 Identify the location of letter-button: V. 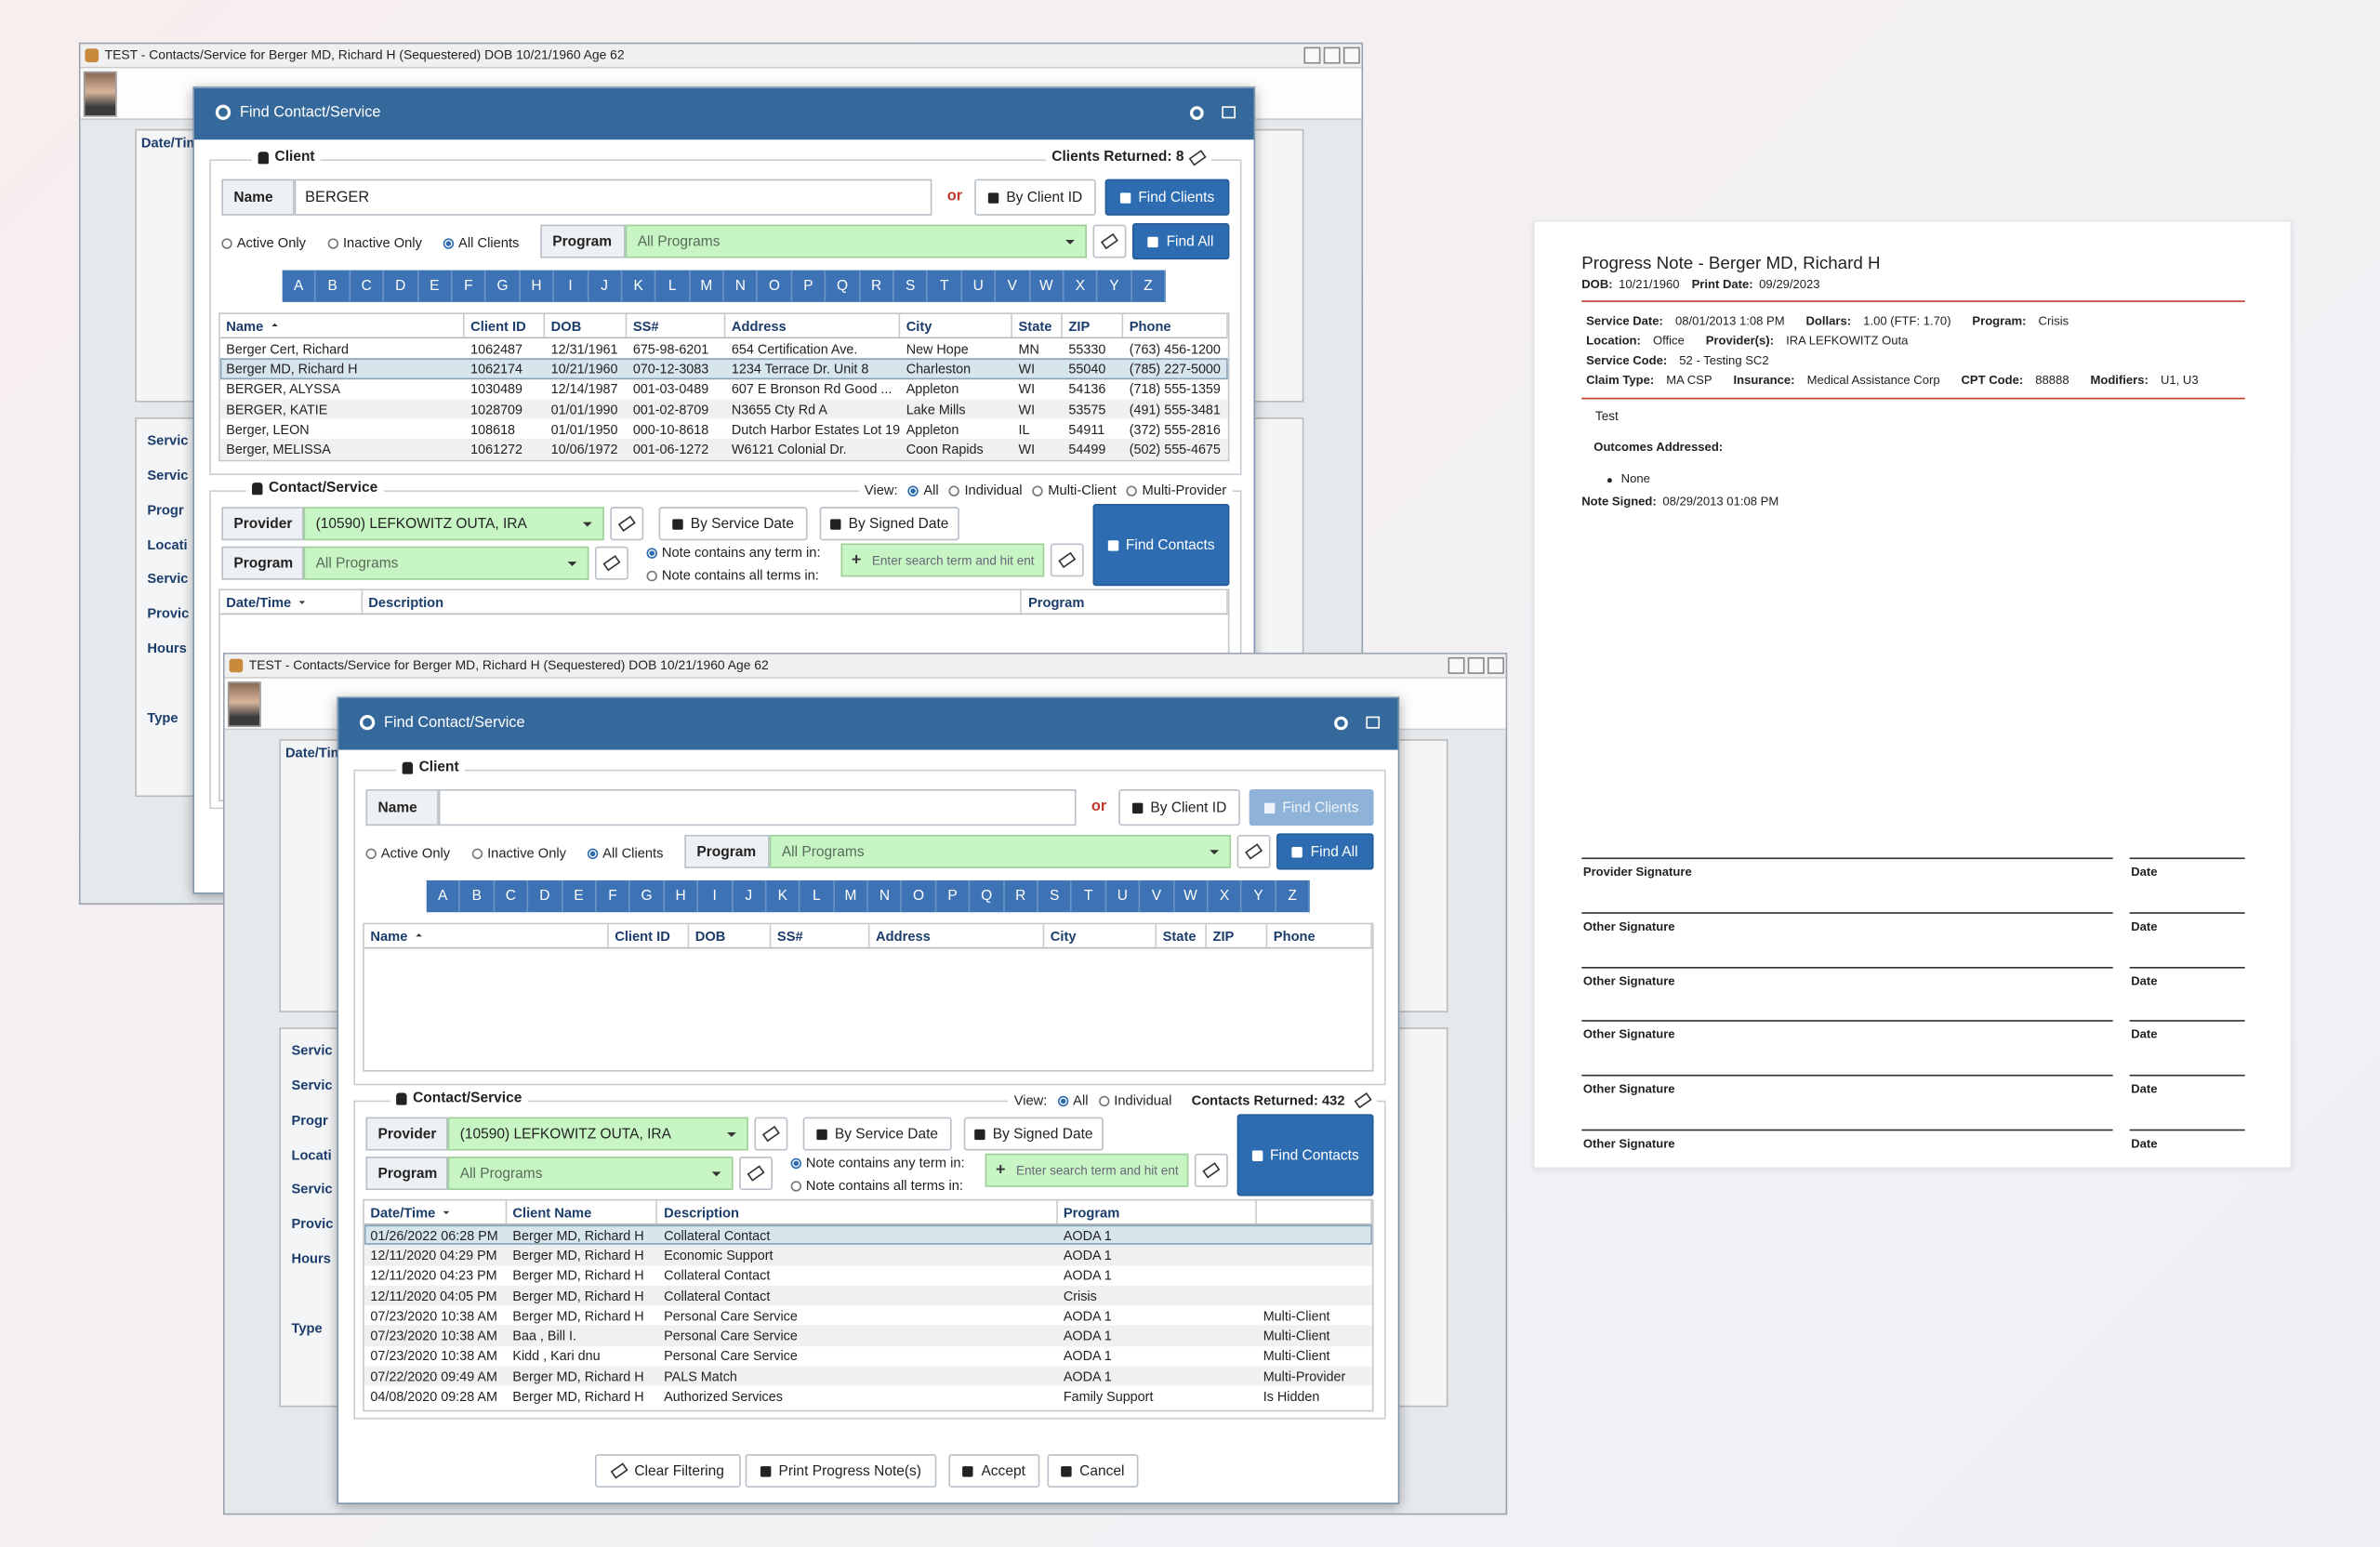
(1013, 286).